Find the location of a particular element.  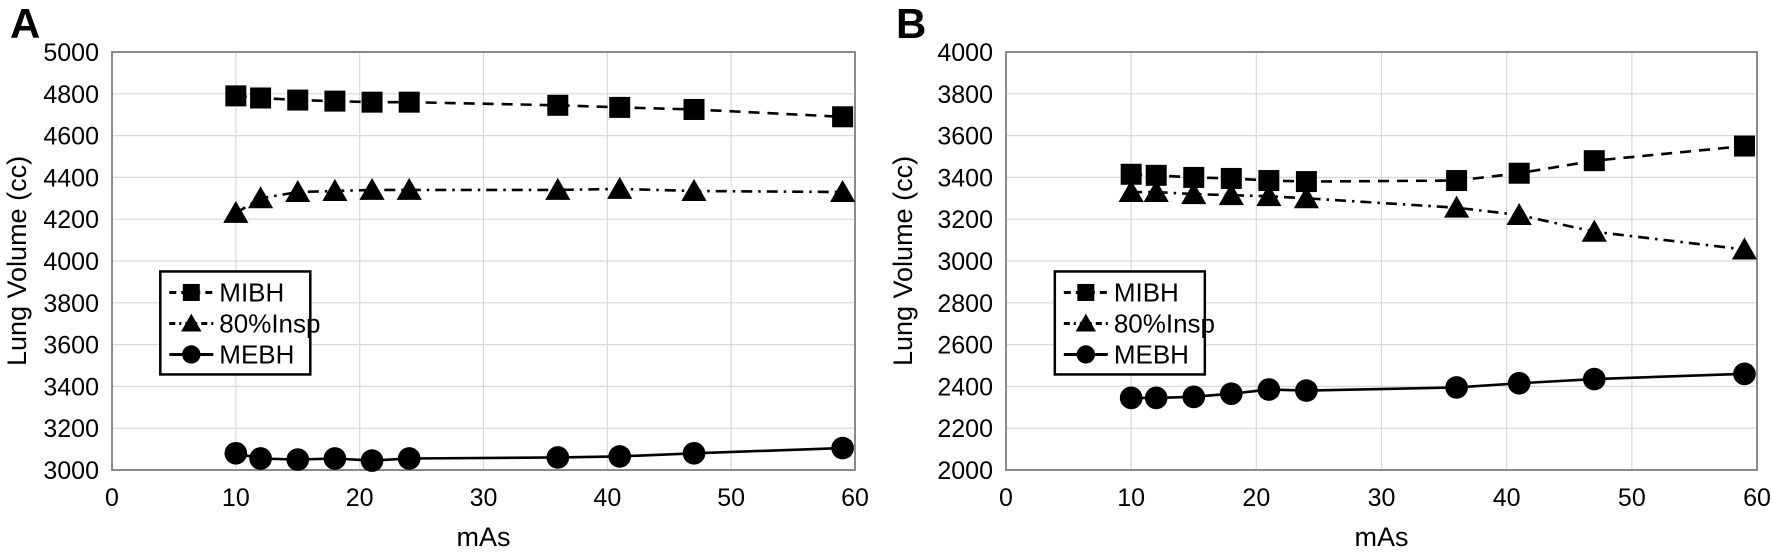

panel-label-a: A is located at coordinates (25, 23).